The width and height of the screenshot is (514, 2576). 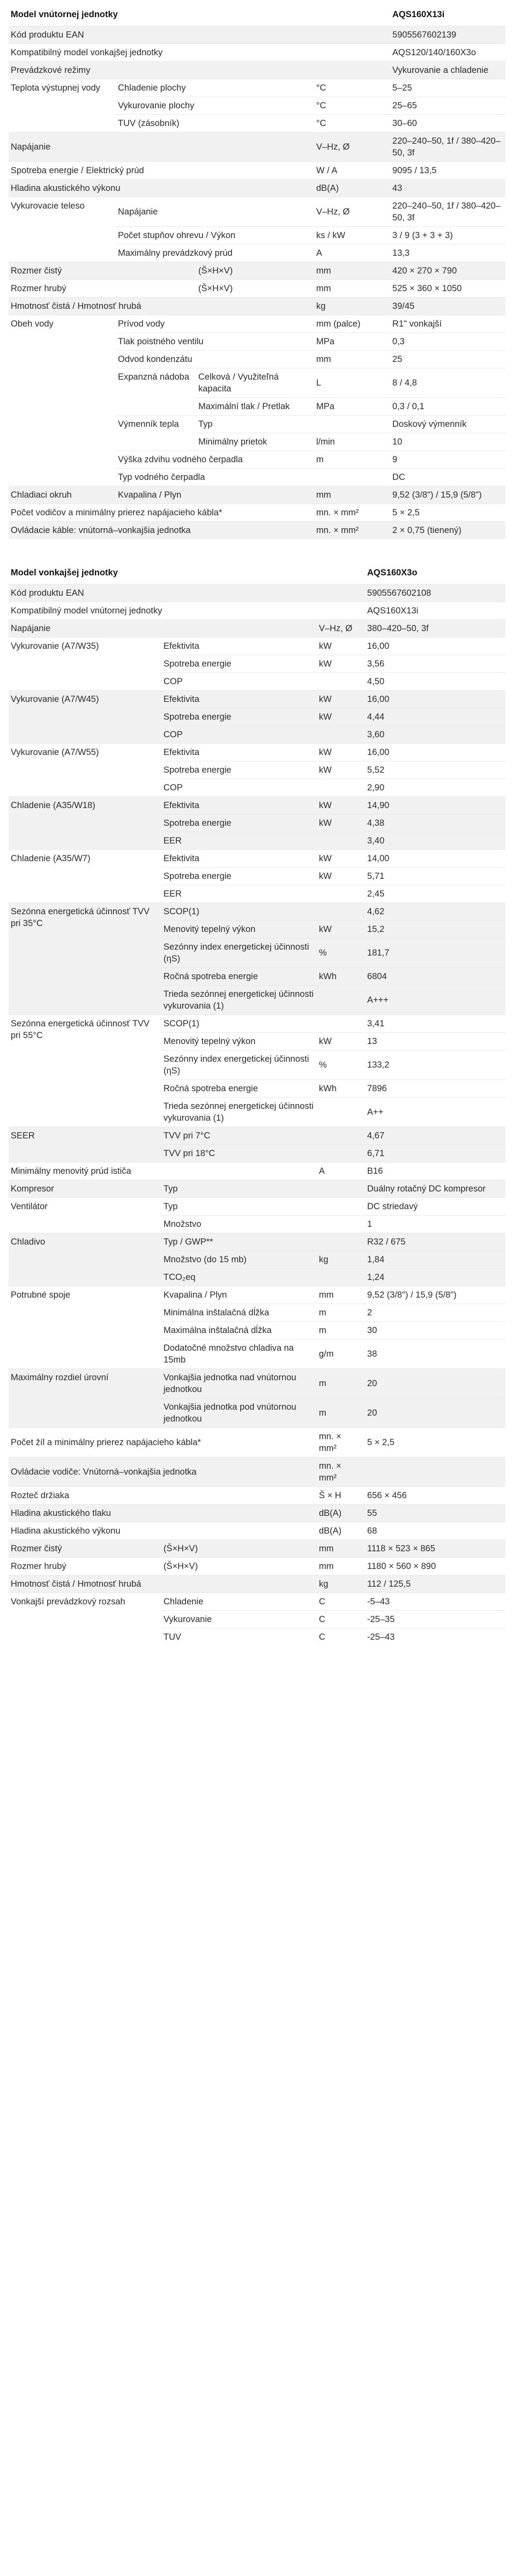 I want to click on row-label: Hladina akustického tlaku, so click(x=163, y=1513).